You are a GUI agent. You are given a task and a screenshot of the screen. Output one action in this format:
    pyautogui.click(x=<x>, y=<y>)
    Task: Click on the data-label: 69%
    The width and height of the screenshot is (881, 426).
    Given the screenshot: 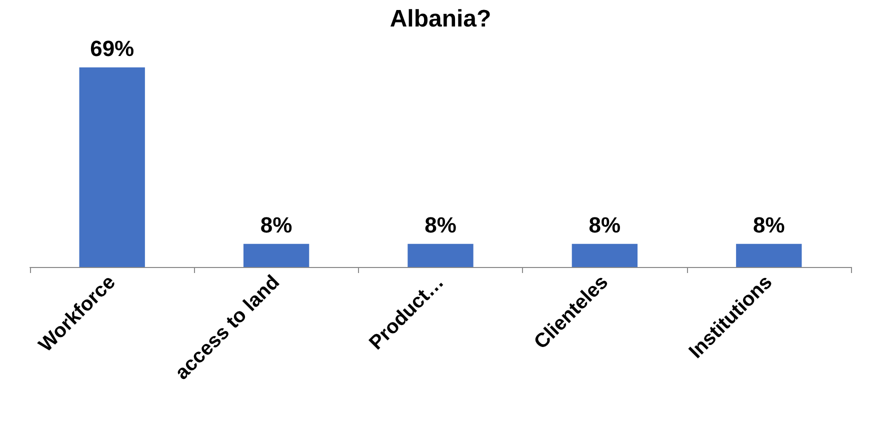 What is the action you would take?
    pyautogui.click(x=112, y=48)
    